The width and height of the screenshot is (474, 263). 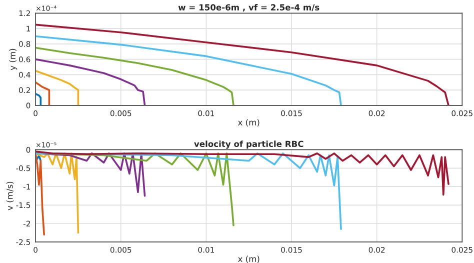 I want to click on y-axis-title: v (m/s), so click(x=10, y=196).